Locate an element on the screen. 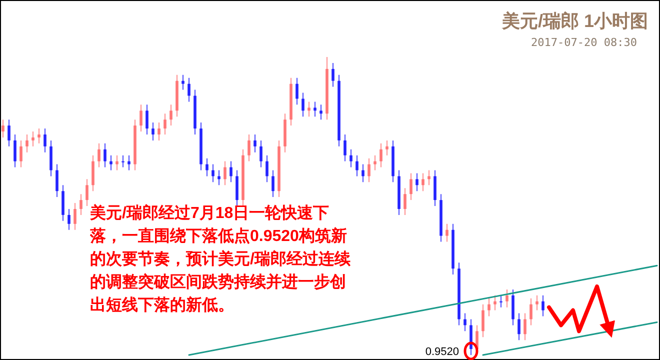  chart-subtitle: 2017-07-20 08:30 is located at coordinates (584, 42).